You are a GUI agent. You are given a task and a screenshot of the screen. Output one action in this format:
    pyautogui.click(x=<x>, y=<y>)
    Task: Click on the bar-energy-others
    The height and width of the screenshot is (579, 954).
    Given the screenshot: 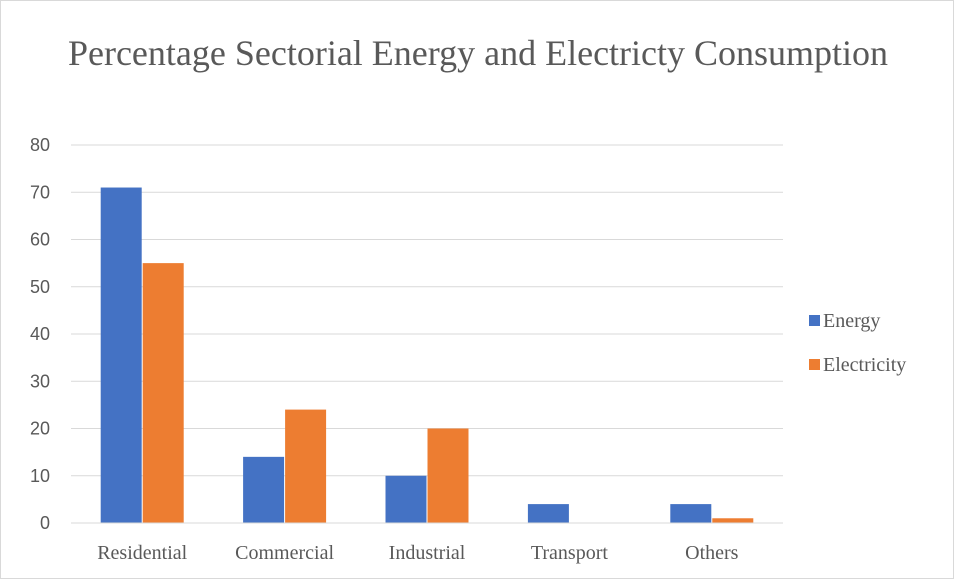 What is the action you would take?
    pyautogui.click(x=691, y=513)
    